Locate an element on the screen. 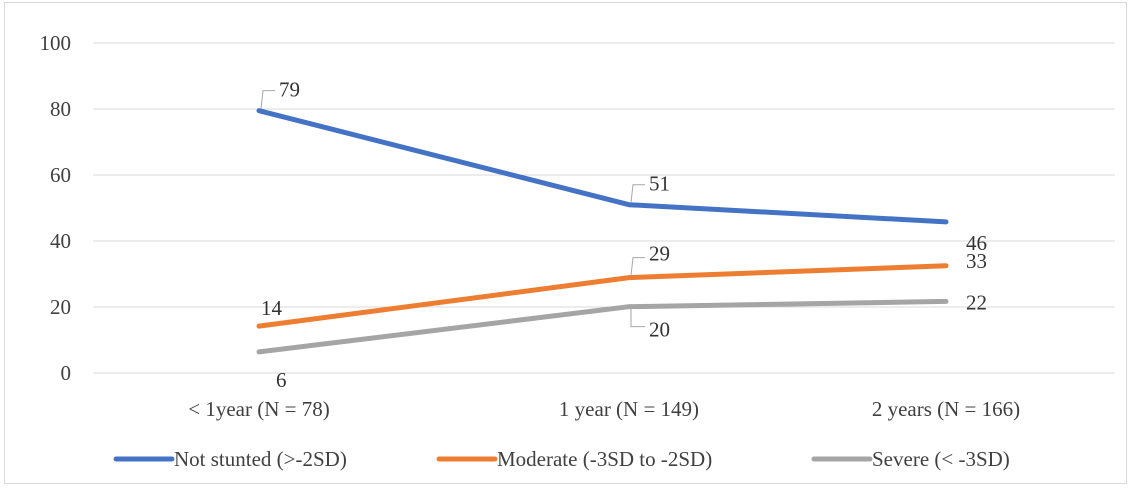 This screenshot has width=1132, height=488. data-label: 6 is located at coordinates (281, 380).